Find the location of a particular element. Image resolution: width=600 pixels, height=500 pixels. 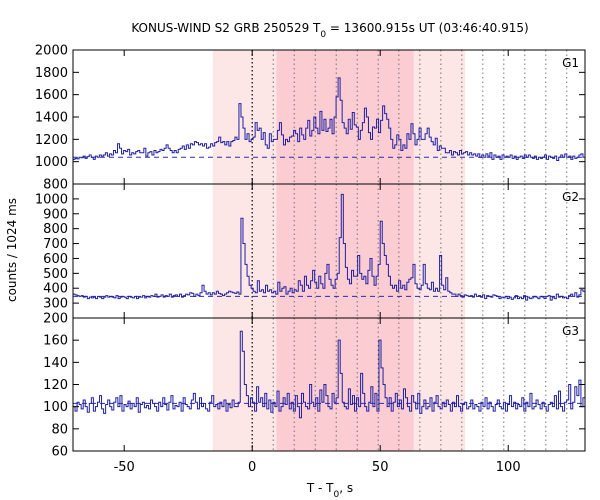

panel-label: G3 is located at coordinates (570, 331).